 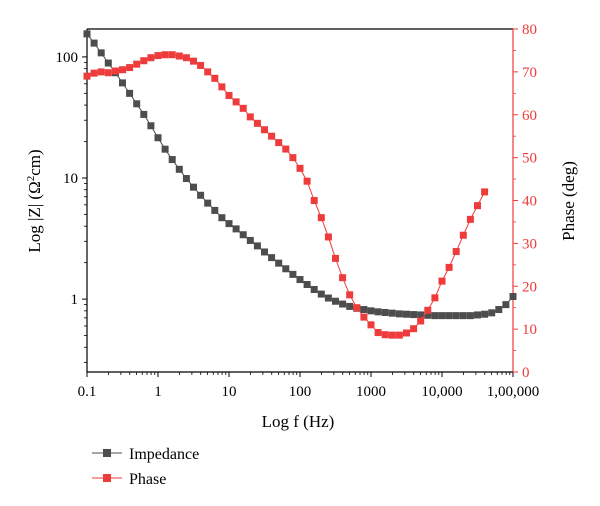 I want to click on y-axis-left-title: Log |Z| (Ω2cm), so click(x=34, y=200).